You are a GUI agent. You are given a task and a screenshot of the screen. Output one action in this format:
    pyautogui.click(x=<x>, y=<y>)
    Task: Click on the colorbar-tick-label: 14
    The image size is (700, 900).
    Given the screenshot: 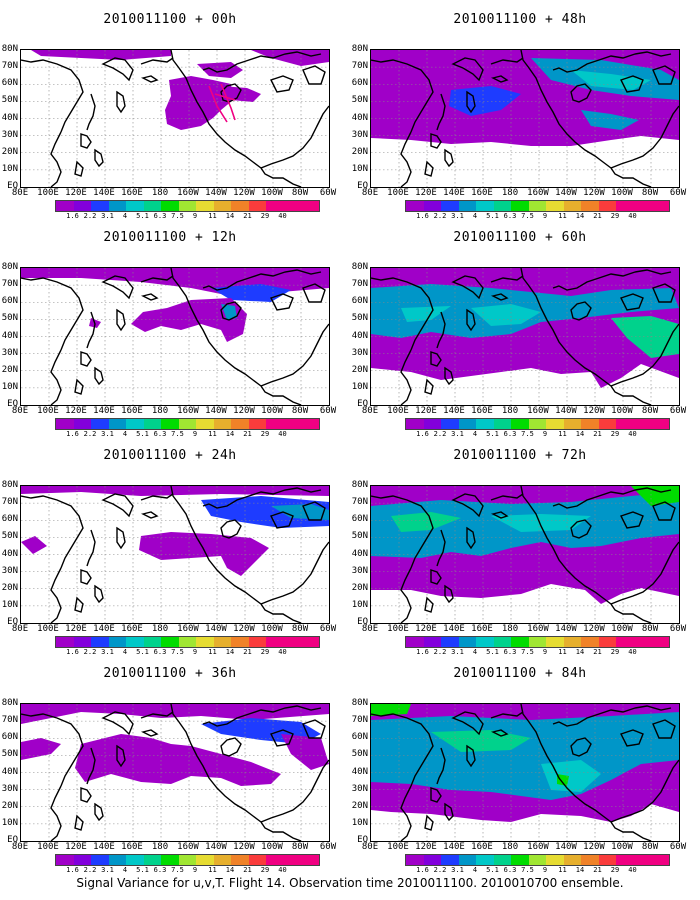 What is the action you would take?
    pyautogui.click(x=230, y=870)
    